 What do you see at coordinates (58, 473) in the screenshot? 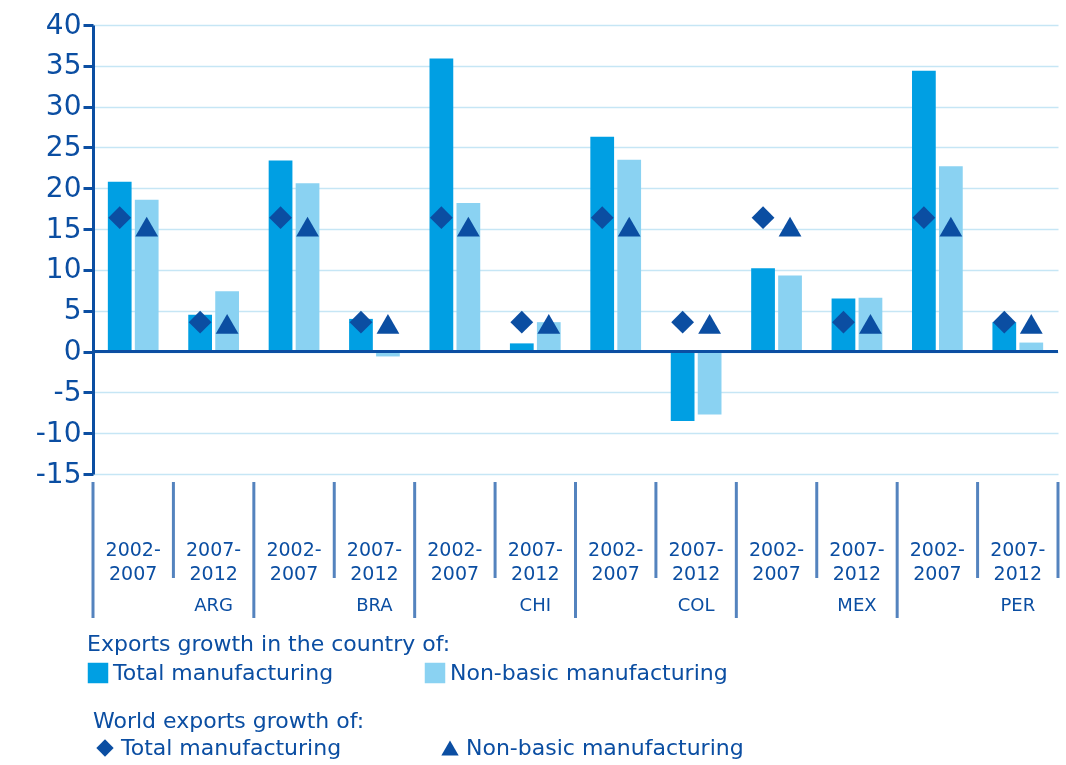
I see `y-tick-label: -15` at bounding box center [58, 473].